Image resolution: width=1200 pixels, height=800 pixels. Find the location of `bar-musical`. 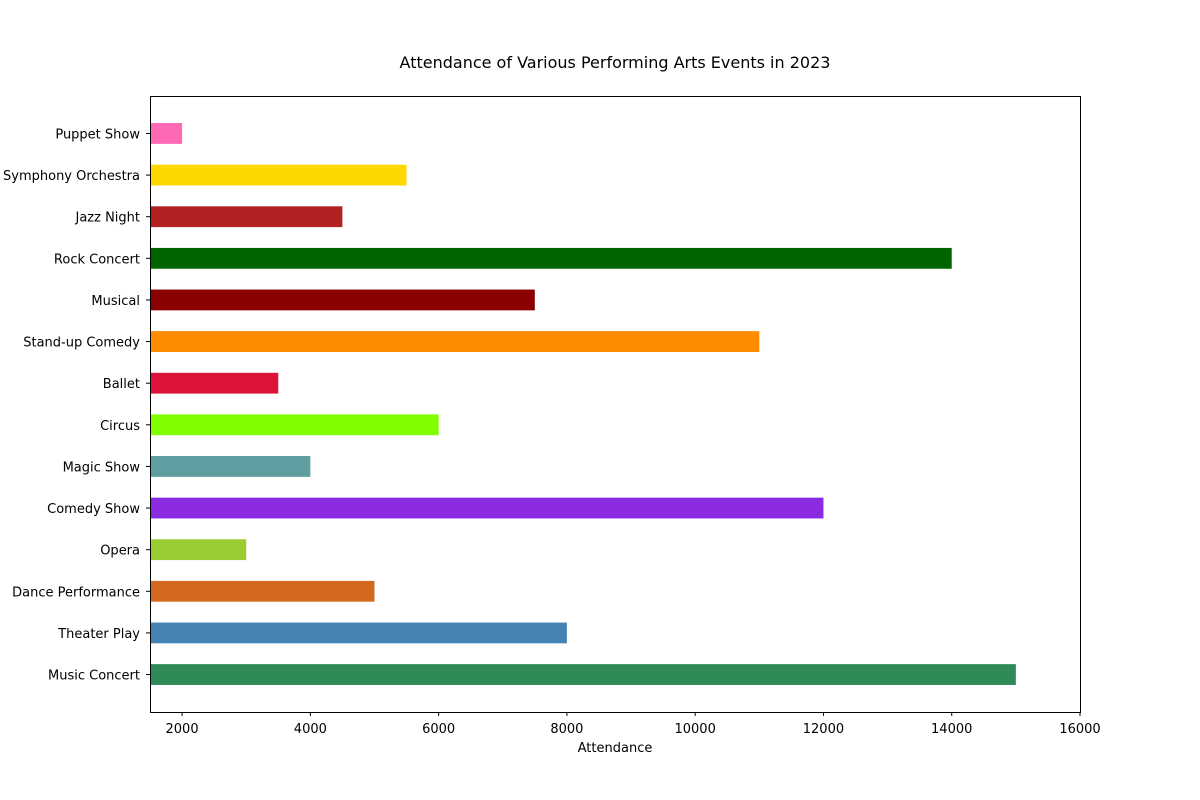

bar-musical is located at coordinates (342, 300).